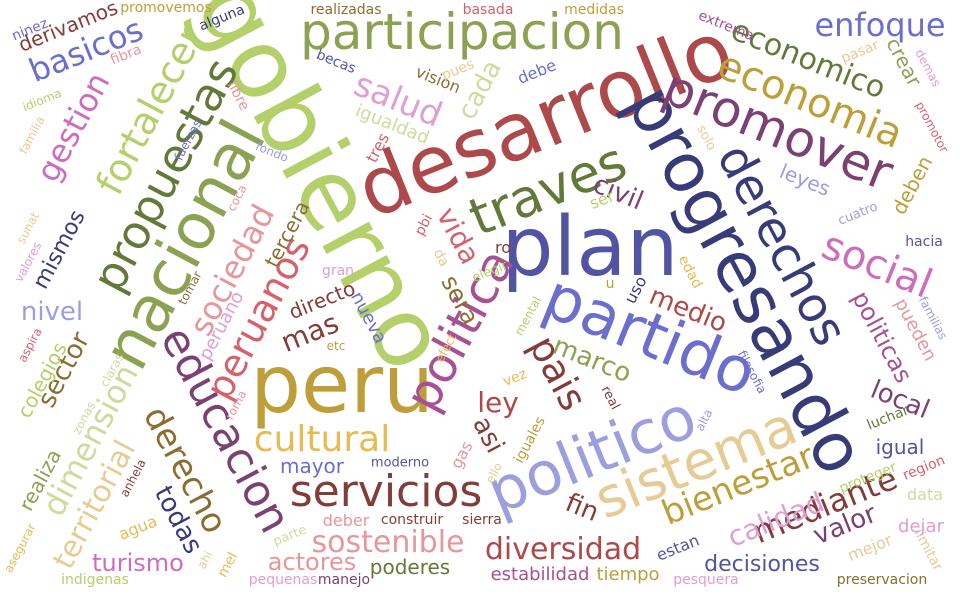  Describe the element at coordinates (28, 228) in the screenshot. I see `cloud-word: sunat` at that location.